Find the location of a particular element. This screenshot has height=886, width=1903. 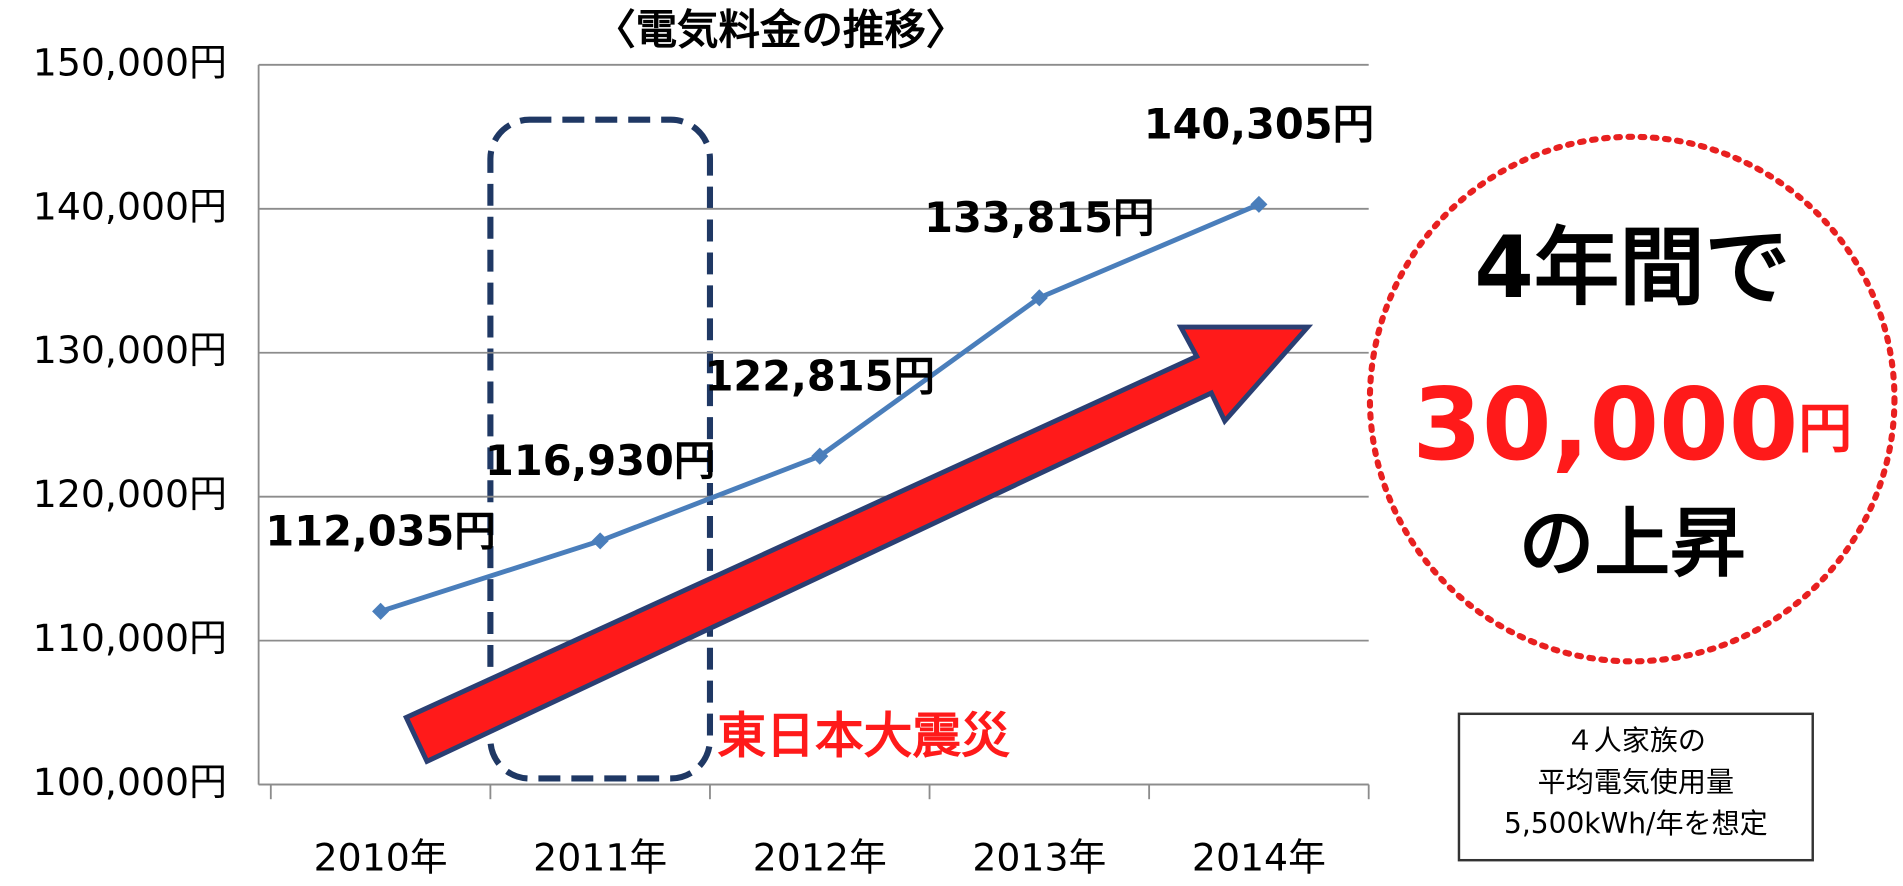

note-line: 5,500kWh/年を想定 is located at coordinates (1636, 823).